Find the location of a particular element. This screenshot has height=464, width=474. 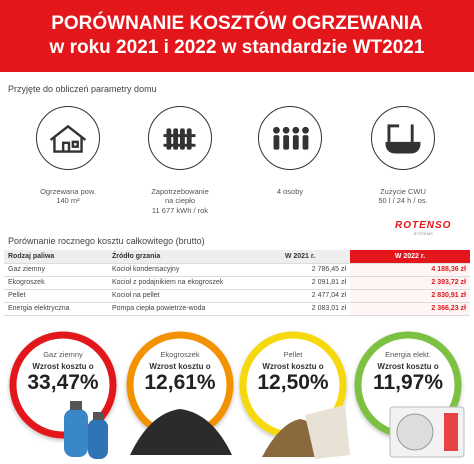

param-line: 140 m² is located at coordinates (68, 200).